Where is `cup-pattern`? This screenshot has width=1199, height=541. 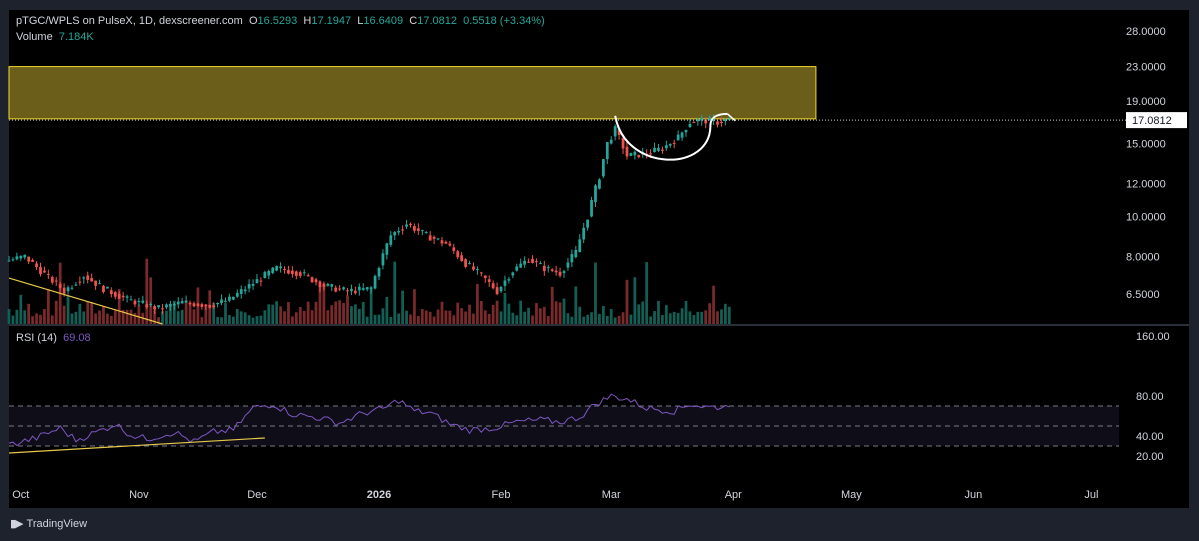
cup-pattern is located at coordinates (671, 136).